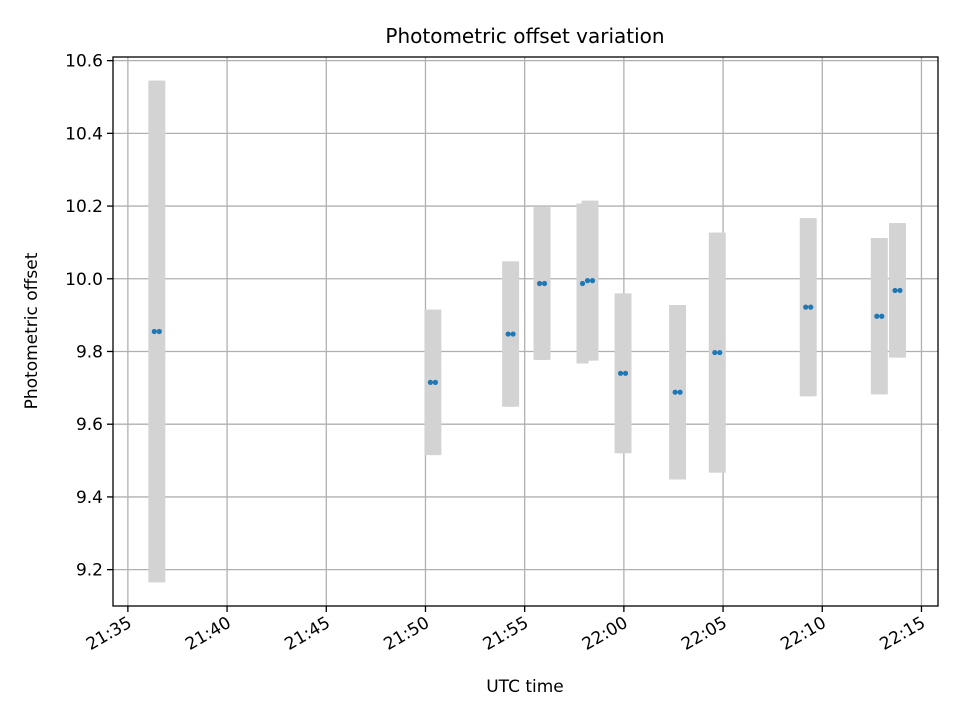  Describe the element at coordinates (527, 336) in the screenshot. I see `data-points` at that location.